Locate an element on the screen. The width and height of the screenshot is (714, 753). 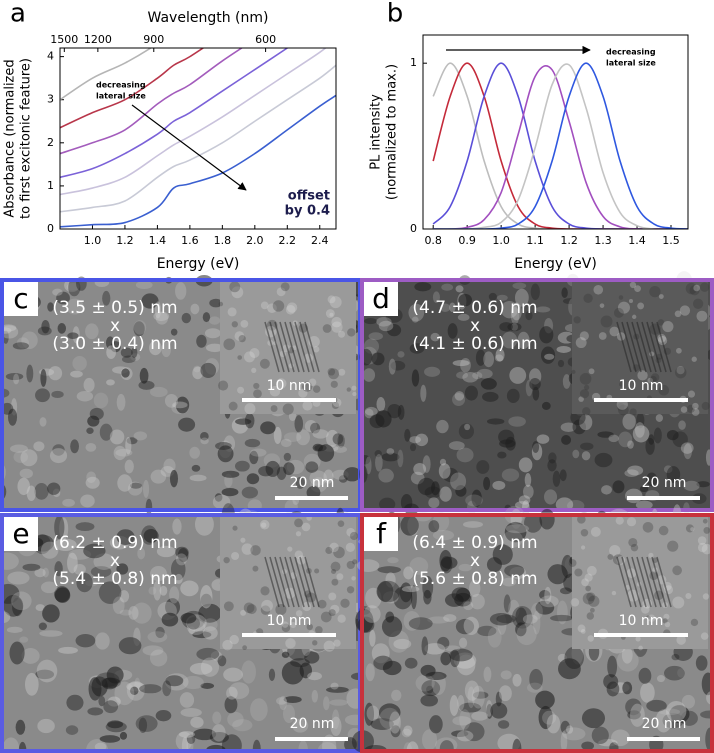
size-text: (3.0 ± 0.4) nm is located at coordinates (114, 344).